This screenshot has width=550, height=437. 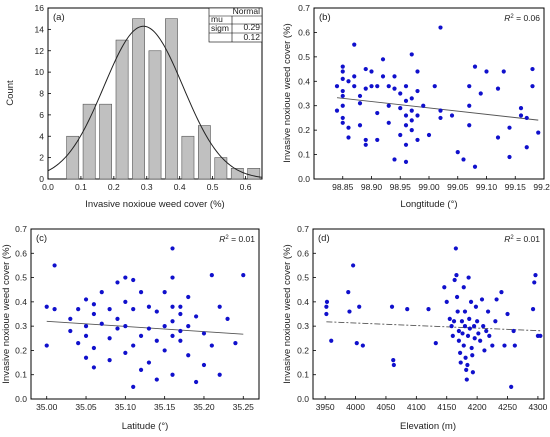 What do you see at coordinates (217, 19) in the screenshot?
I see `panel-a-legend-mu-key: mu` at bounding box center [217, 19].